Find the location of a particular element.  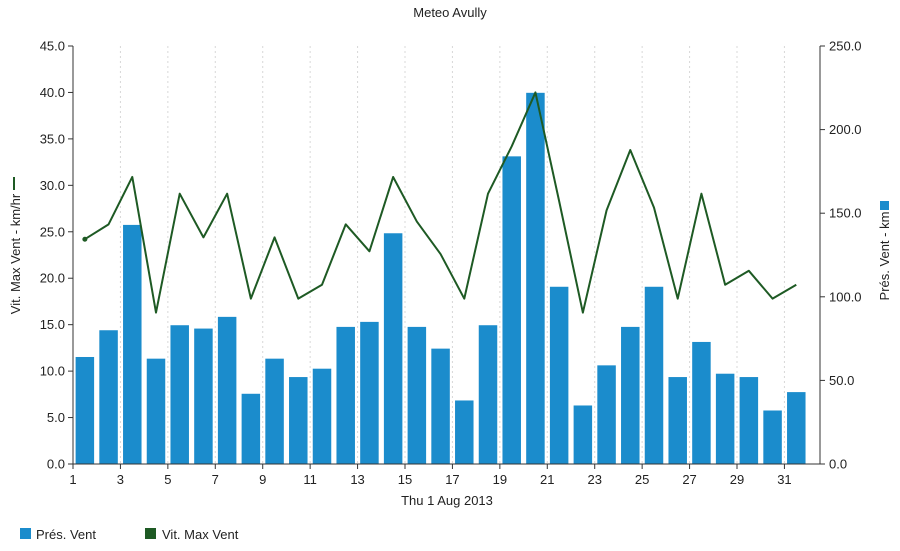

y-left-tick-label: 0.0 is located at coordinates (56, 464).